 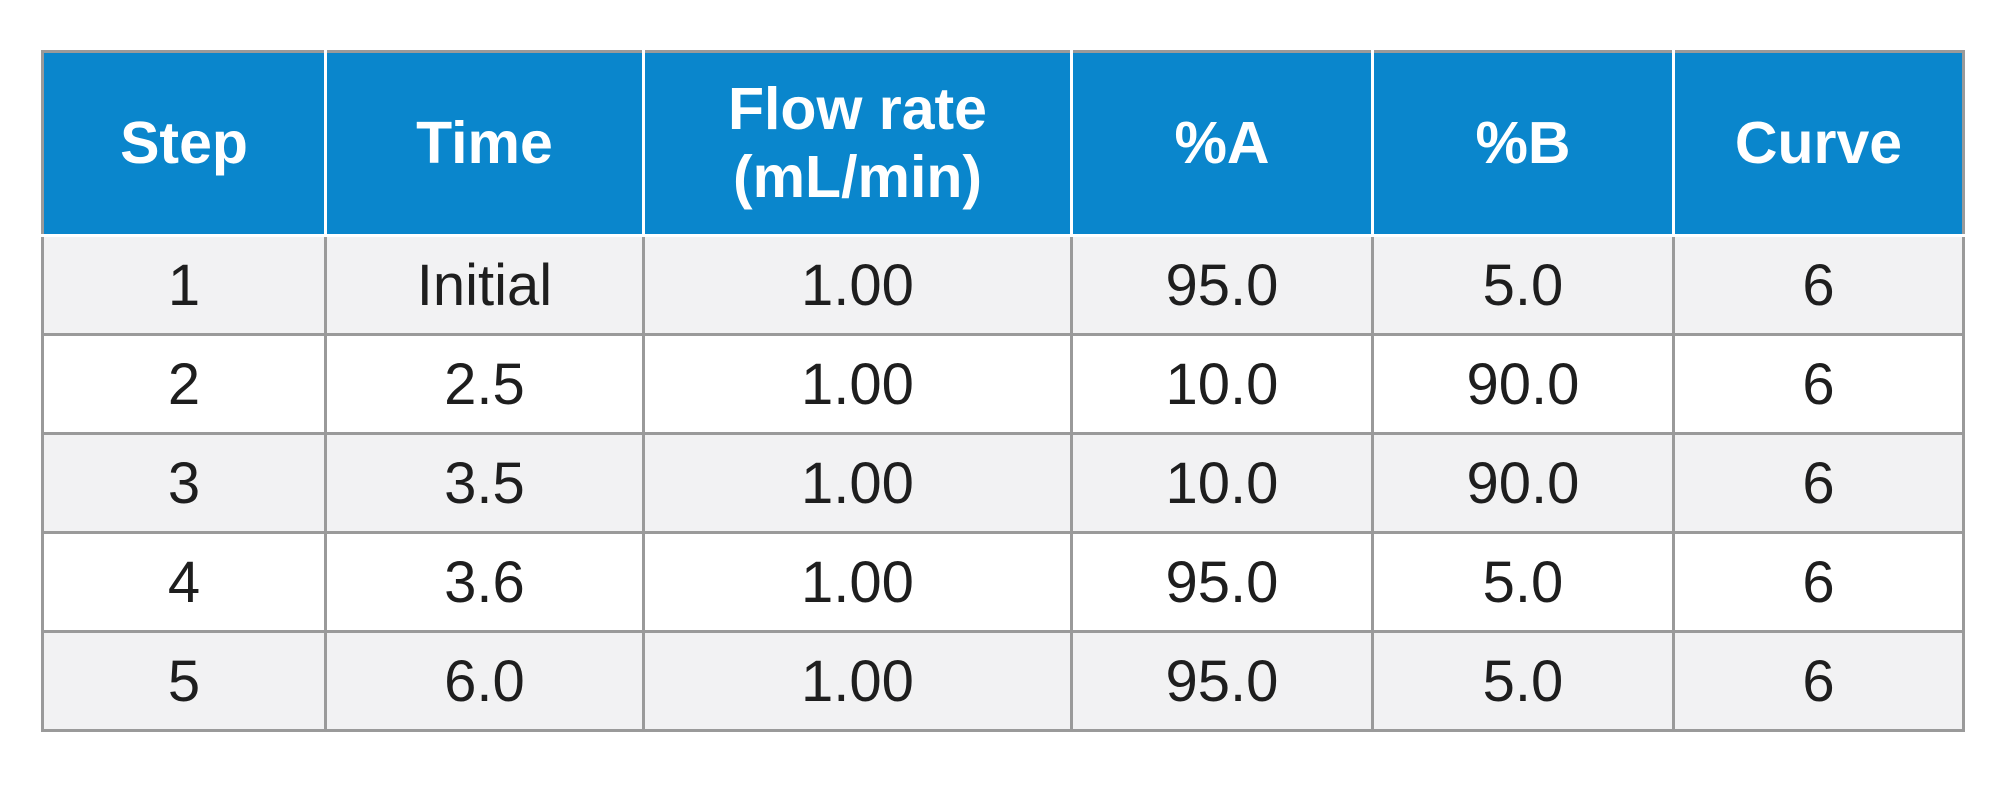 I want to click on column-header-step: Step, so click(x=184, y=143).